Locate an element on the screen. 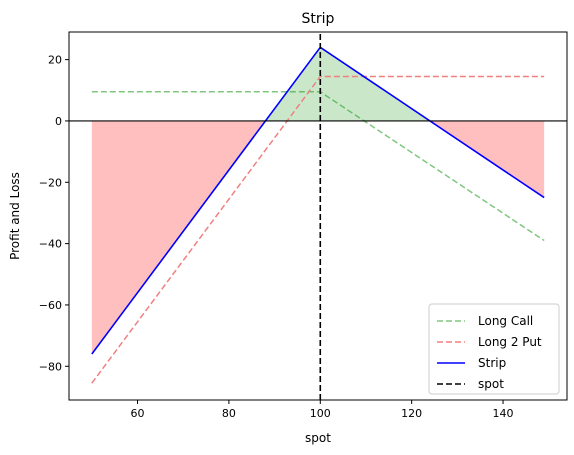 This screenshot has width=574, height=455. x-axis-ticks: 60 80 100 120 140 is located at coordinates (322, 410).